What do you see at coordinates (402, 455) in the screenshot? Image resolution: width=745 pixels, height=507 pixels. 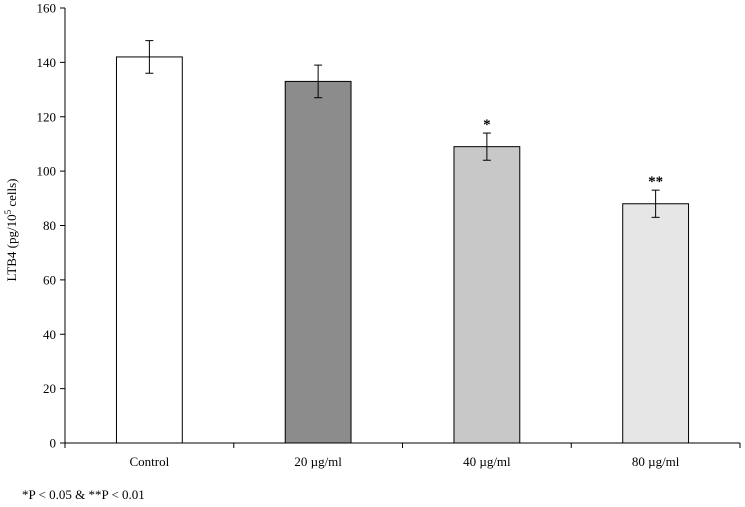 I see `x-axis: Control 20 µg/ml 40 µg/ml 80 µg/ml` at bounding box center [402, 455].